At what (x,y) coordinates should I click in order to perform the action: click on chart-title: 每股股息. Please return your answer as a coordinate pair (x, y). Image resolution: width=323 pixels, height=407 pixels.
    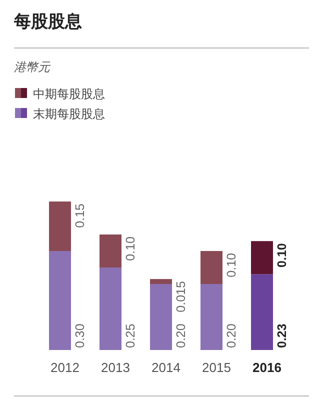
    Looking at the image, I should click on (47, 21).